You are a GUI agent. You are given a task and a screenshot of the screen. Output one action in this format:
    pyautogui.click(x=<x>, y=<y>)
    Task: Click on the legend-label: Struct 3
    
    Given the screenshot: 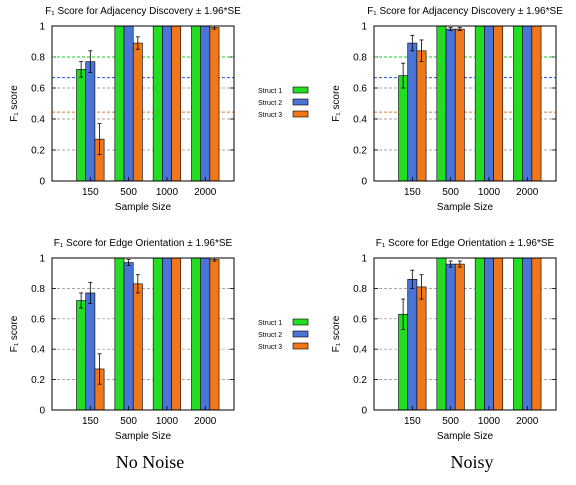 What is the action you would take?
    pyautogui.click(x=270, y=115)
    